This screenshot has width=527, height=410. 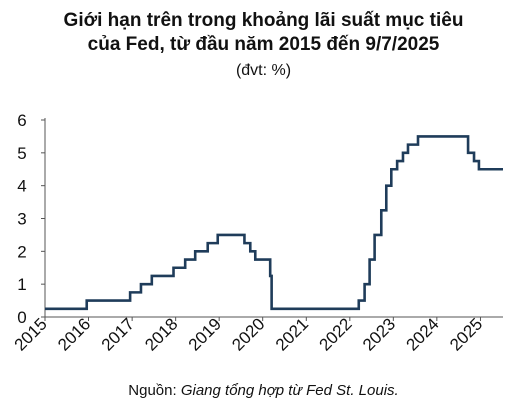 What do you see at coordinates (21, 219) in the screenshot?
I see `y-tick-label: 3` at bounding box center [21, 219].